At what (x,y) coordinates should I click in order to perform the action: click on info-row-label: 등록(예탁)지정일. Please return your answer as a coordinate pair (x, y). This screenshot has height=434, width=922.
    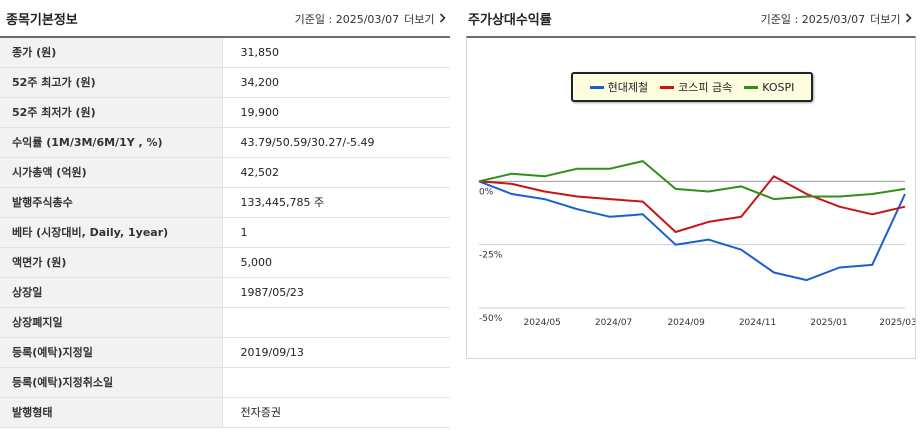
    Looking at the image, I should click on (111, 352).